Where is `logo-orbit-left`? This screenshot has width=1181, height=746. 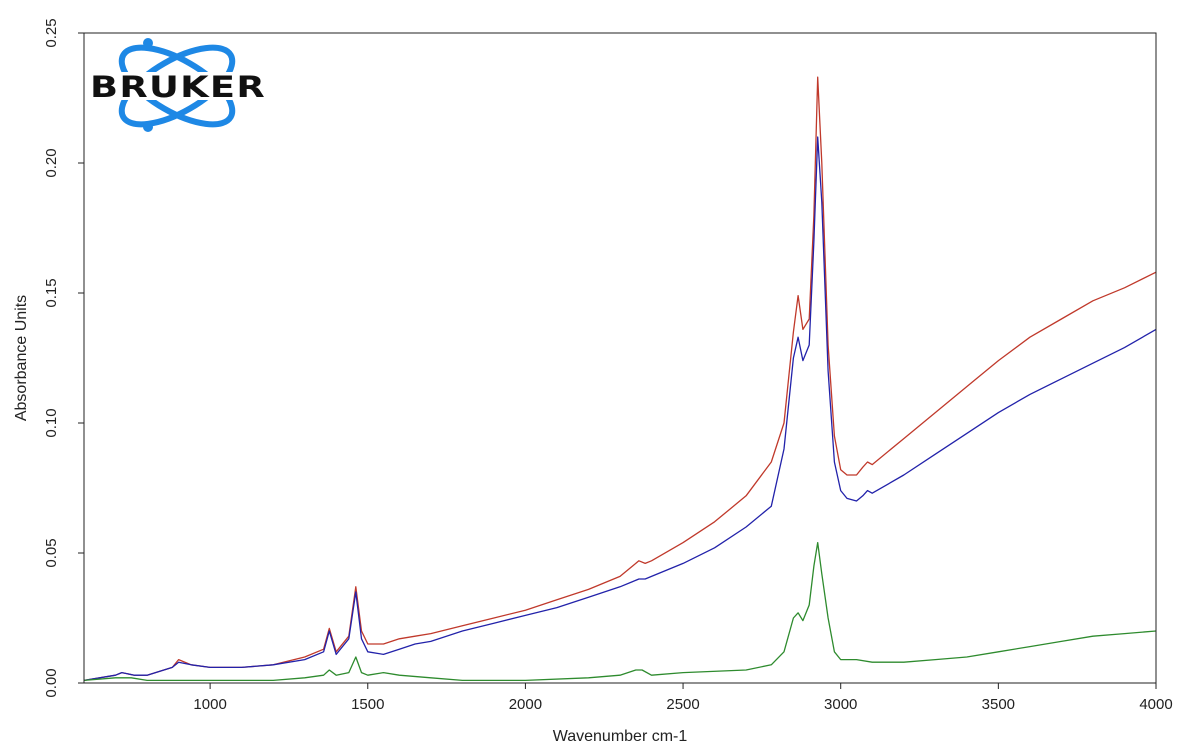 logo-orbit-left is located at coordinates (177, 86).